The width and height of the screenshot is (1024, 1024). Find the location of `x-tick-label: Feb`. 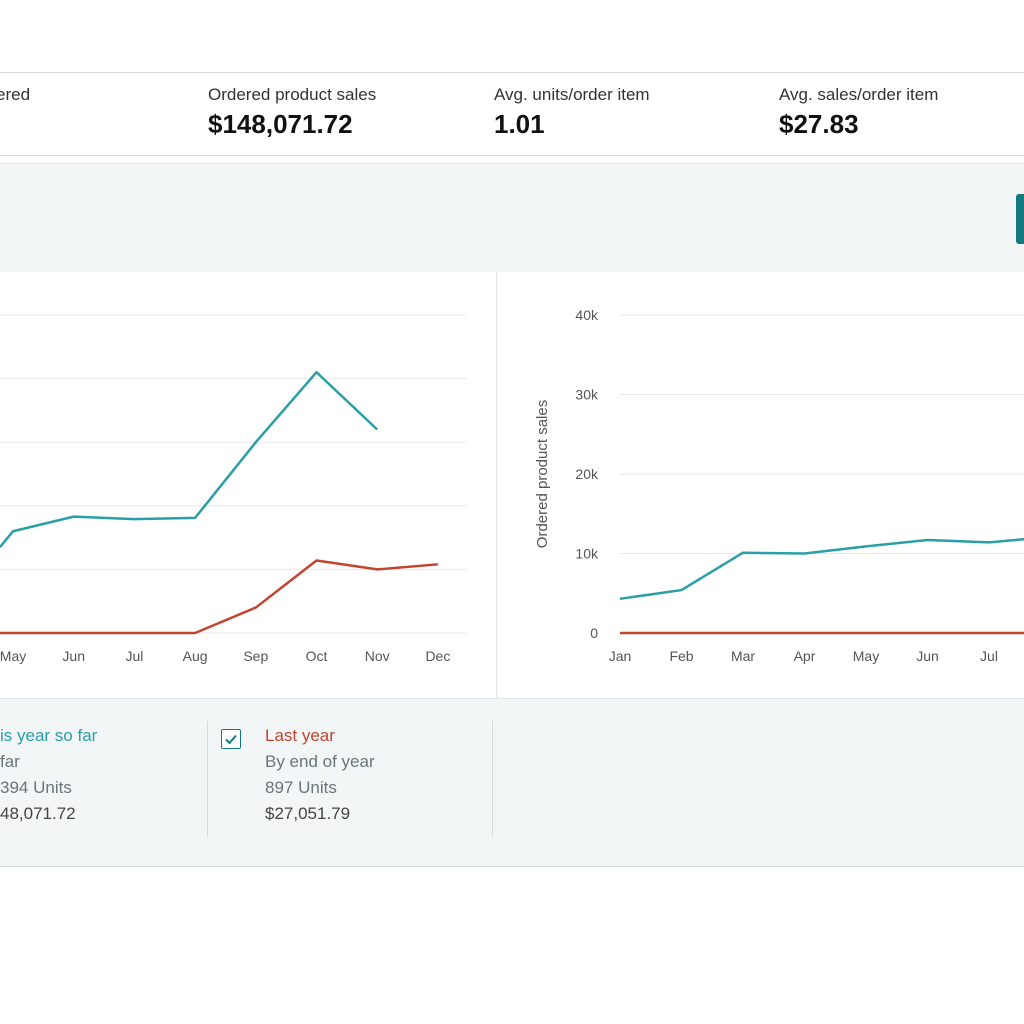

x-tick-label: Feb is located at coordinates (681, 656).